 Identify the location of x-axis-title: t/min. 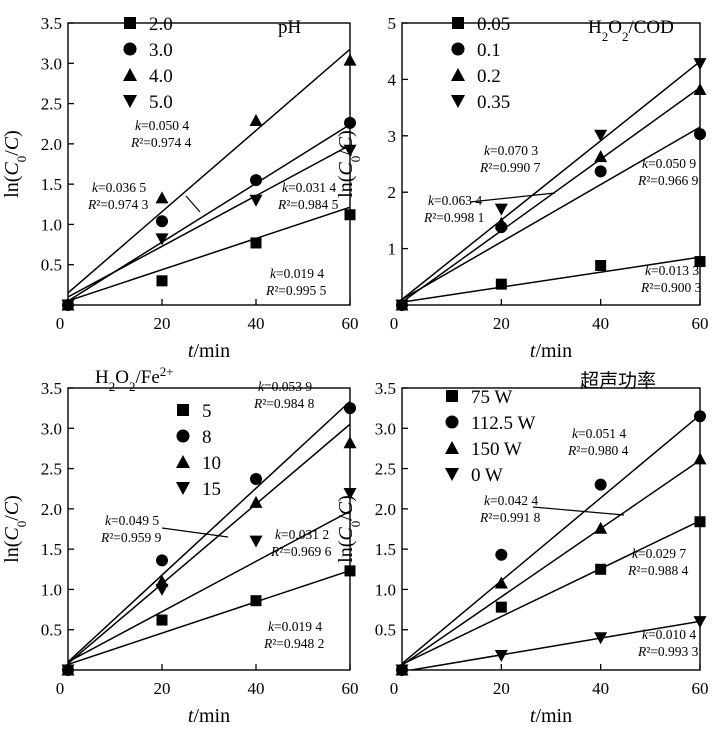
(209, 351).